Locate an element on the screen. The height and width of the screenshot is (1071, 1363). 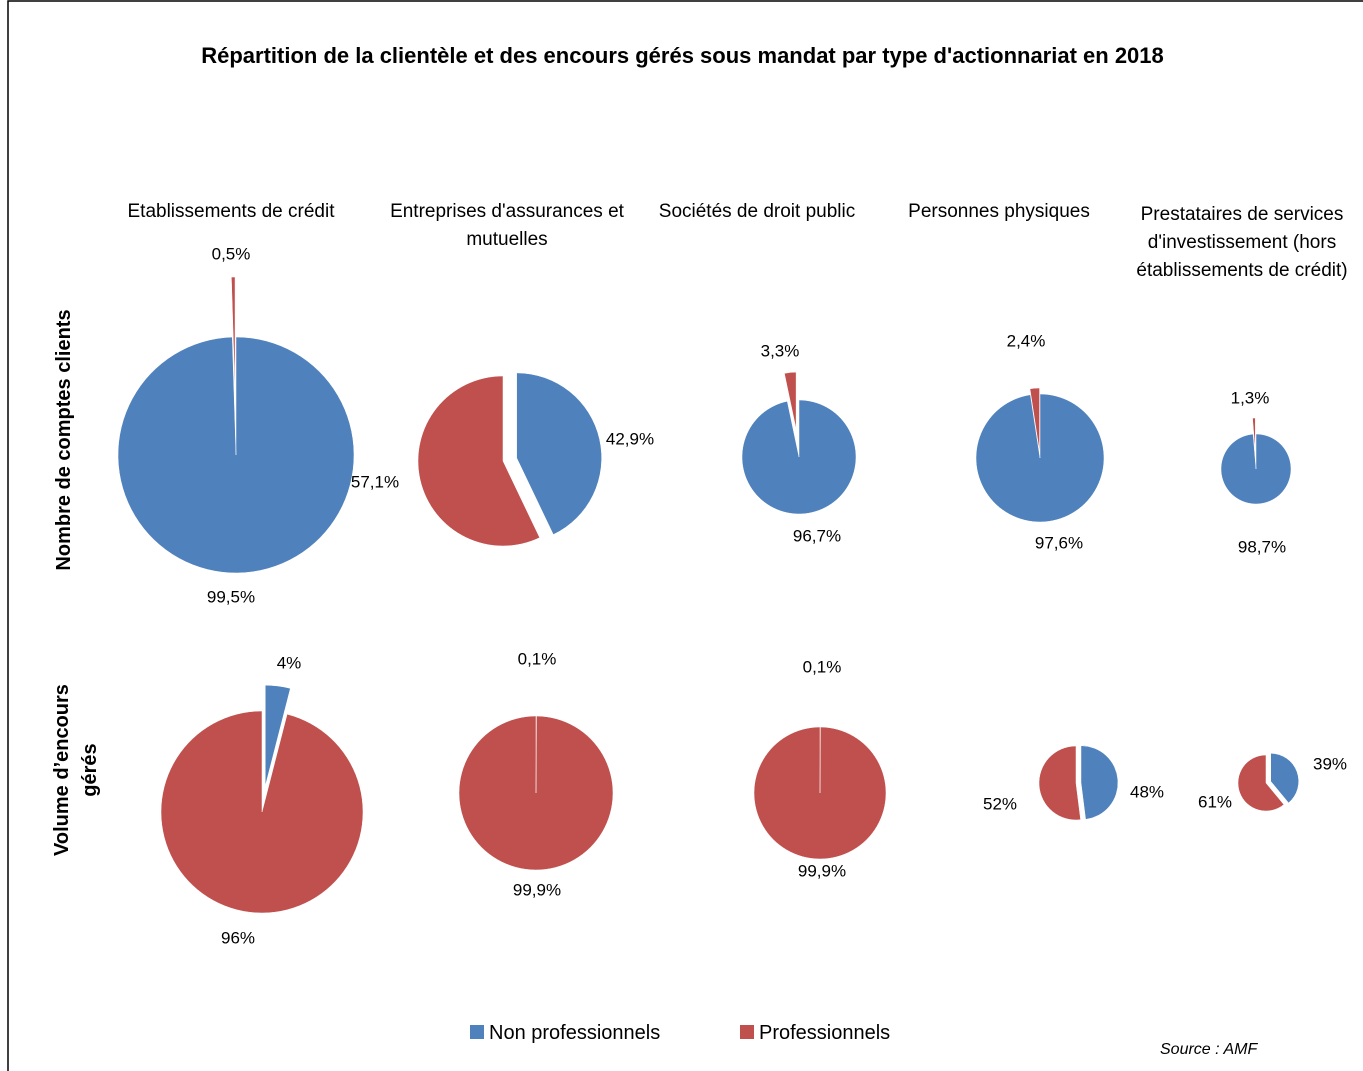
data-label: 97,6% is located at coordinates (1059, 542).